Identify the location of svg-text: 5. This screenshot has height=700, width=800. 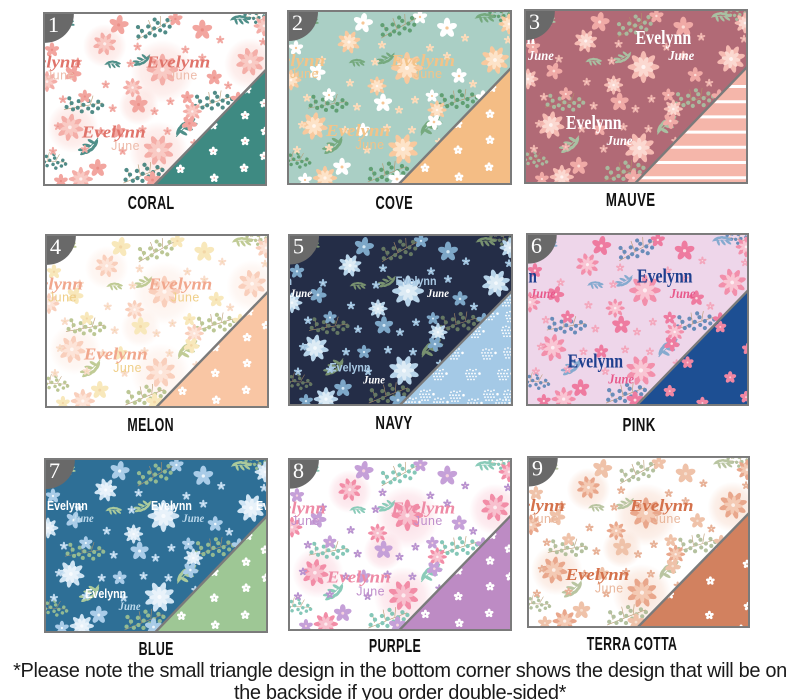
(298, 246).